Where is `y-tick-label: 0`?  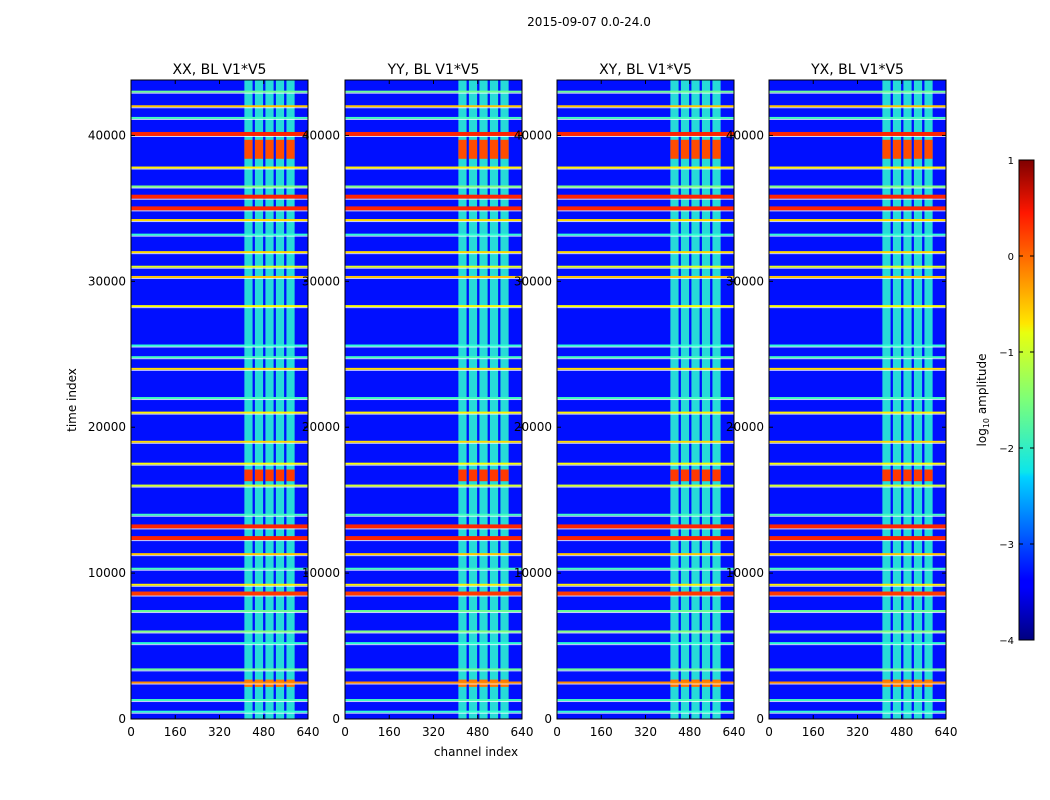
y-tick-label: 0 is located at coordinates (122, 719).